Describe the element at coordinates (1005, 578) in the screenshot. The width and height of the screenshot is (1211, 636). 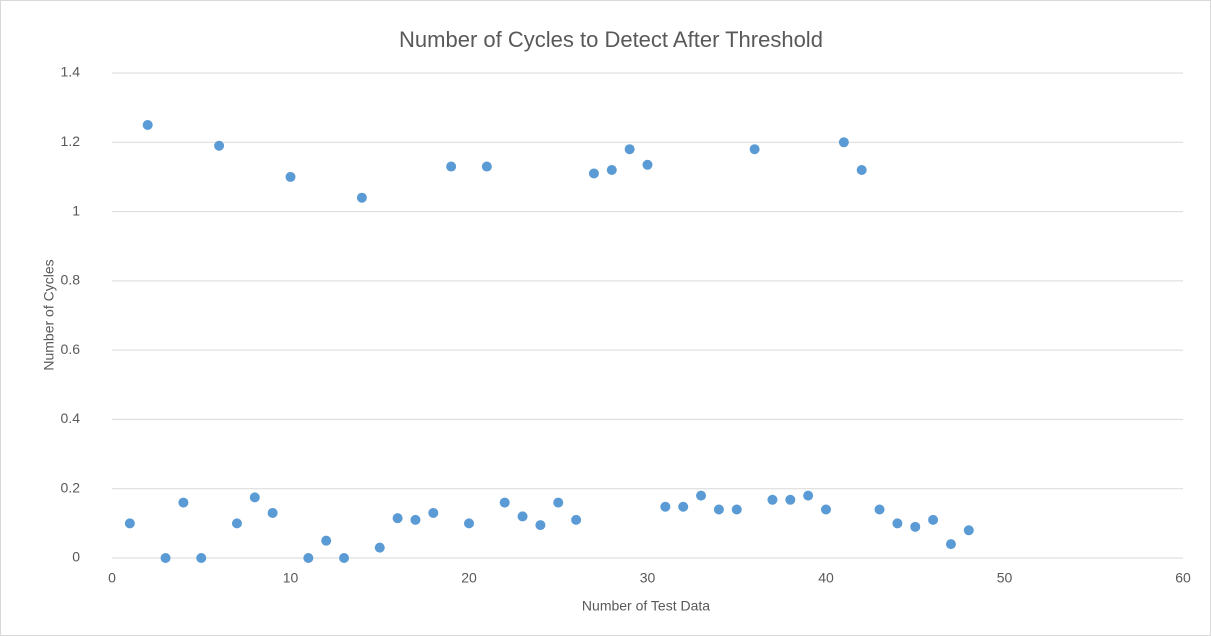
I see `x-tick-label: 50` at that location.